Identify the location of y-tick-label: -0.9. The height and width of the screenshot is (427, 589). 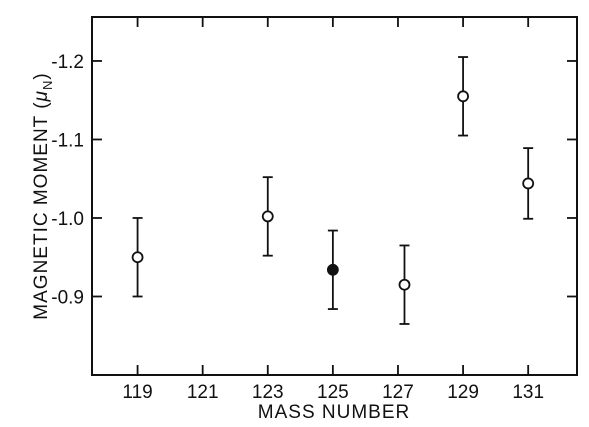
(67, 297).